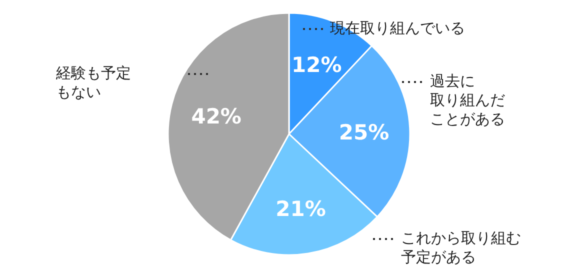 The width and height of the screenshot is (571, 277). Describe the element at coordinates (364, 132) in the screenshot. I see `data-label: 25%` at that location.